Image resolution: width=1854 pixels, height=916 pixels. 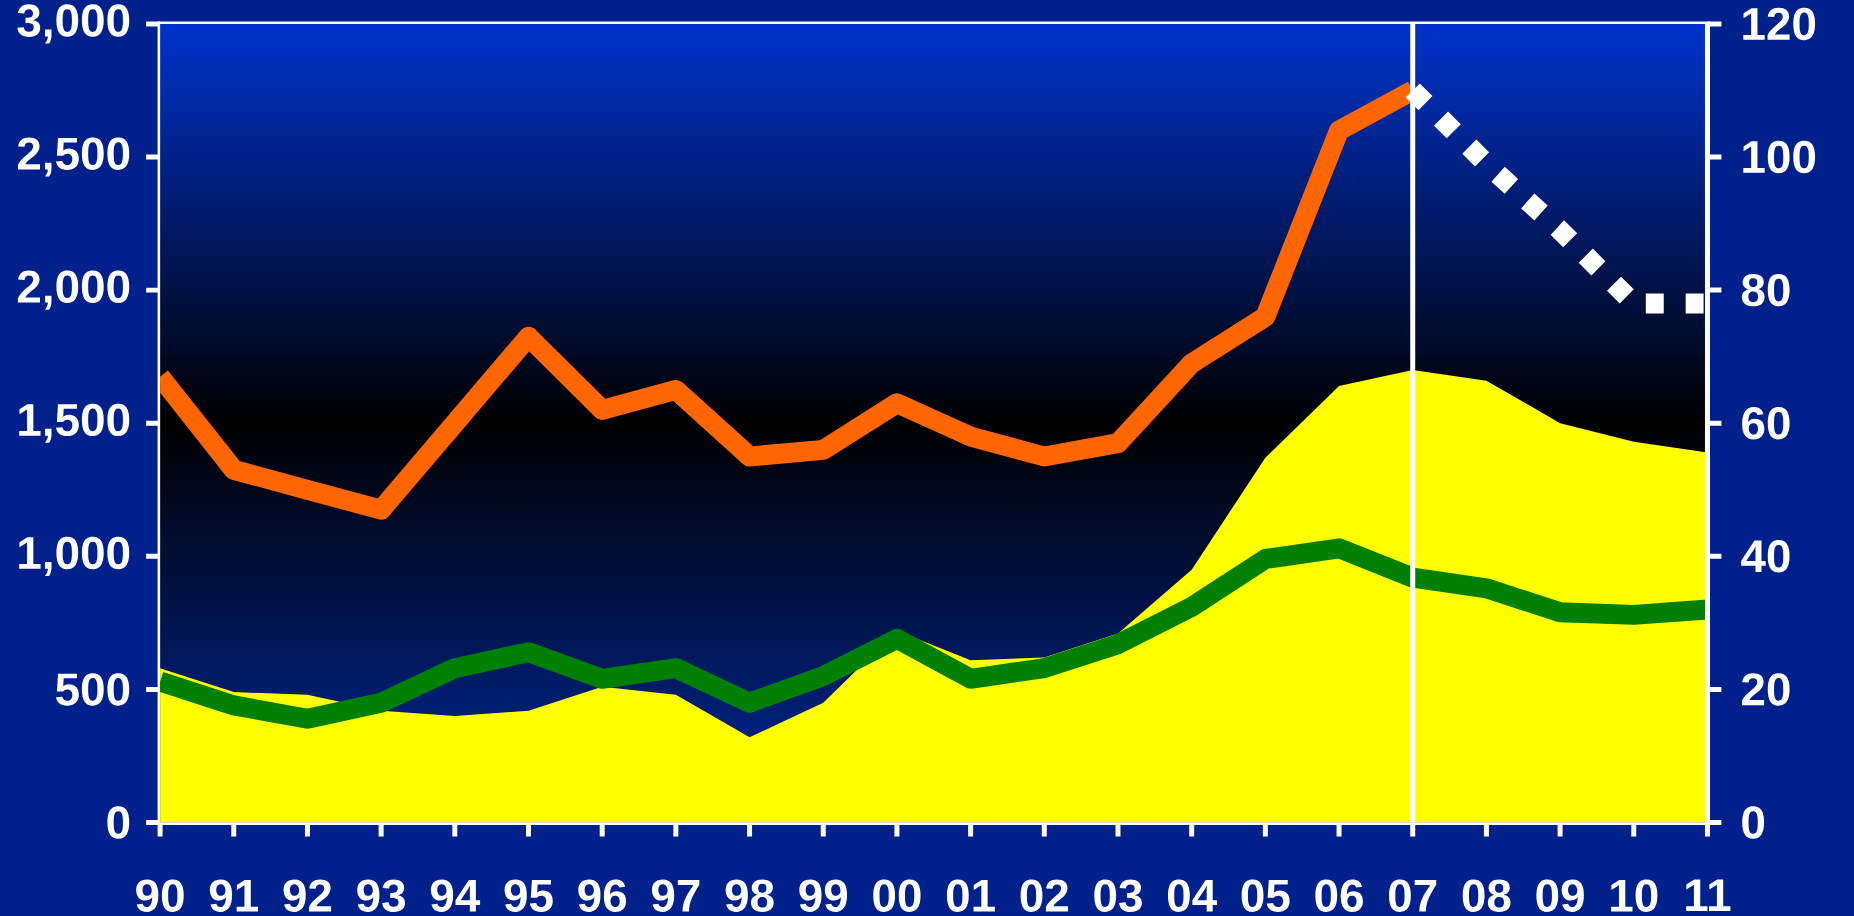 I want to click on x-tick-label: 00, so click(x=897, y=895).